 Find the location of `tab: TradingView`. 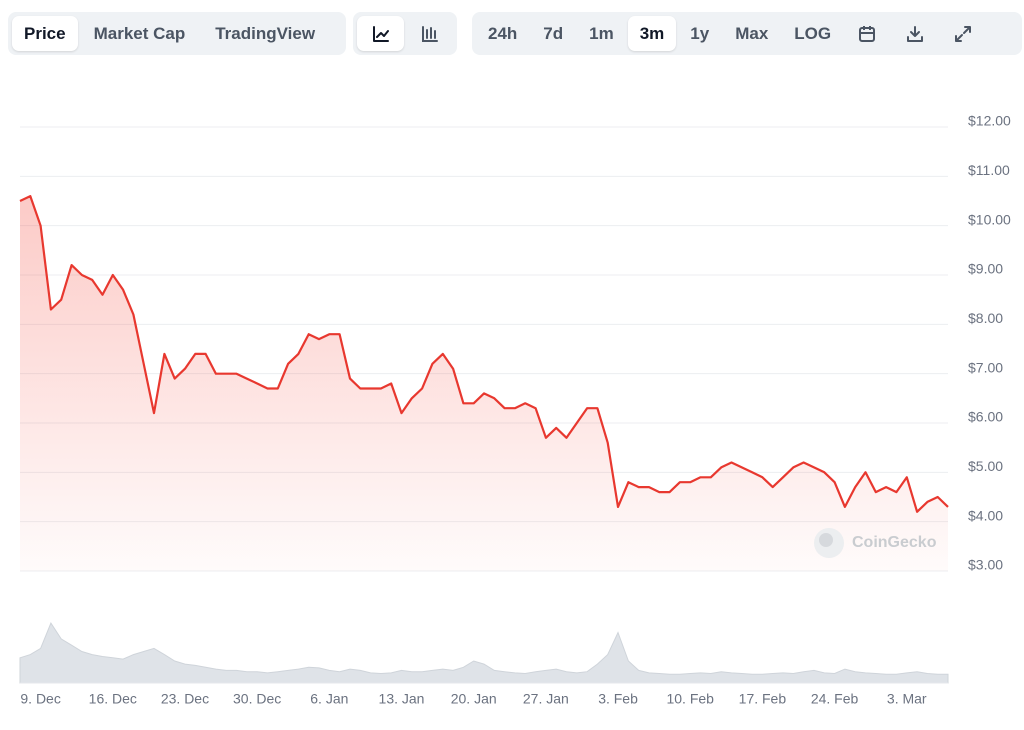

tab: TradingView is located at coordinates (265, 33).